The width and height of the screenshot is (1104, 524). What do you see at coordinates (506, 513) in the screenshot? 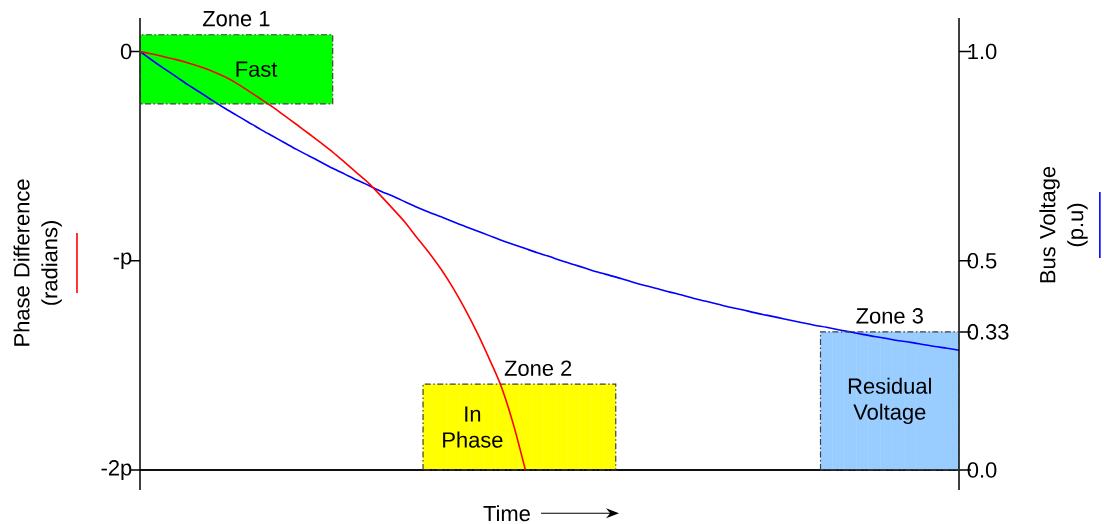
I see `x-axis-title: Time` at bounding box center [506, 513].